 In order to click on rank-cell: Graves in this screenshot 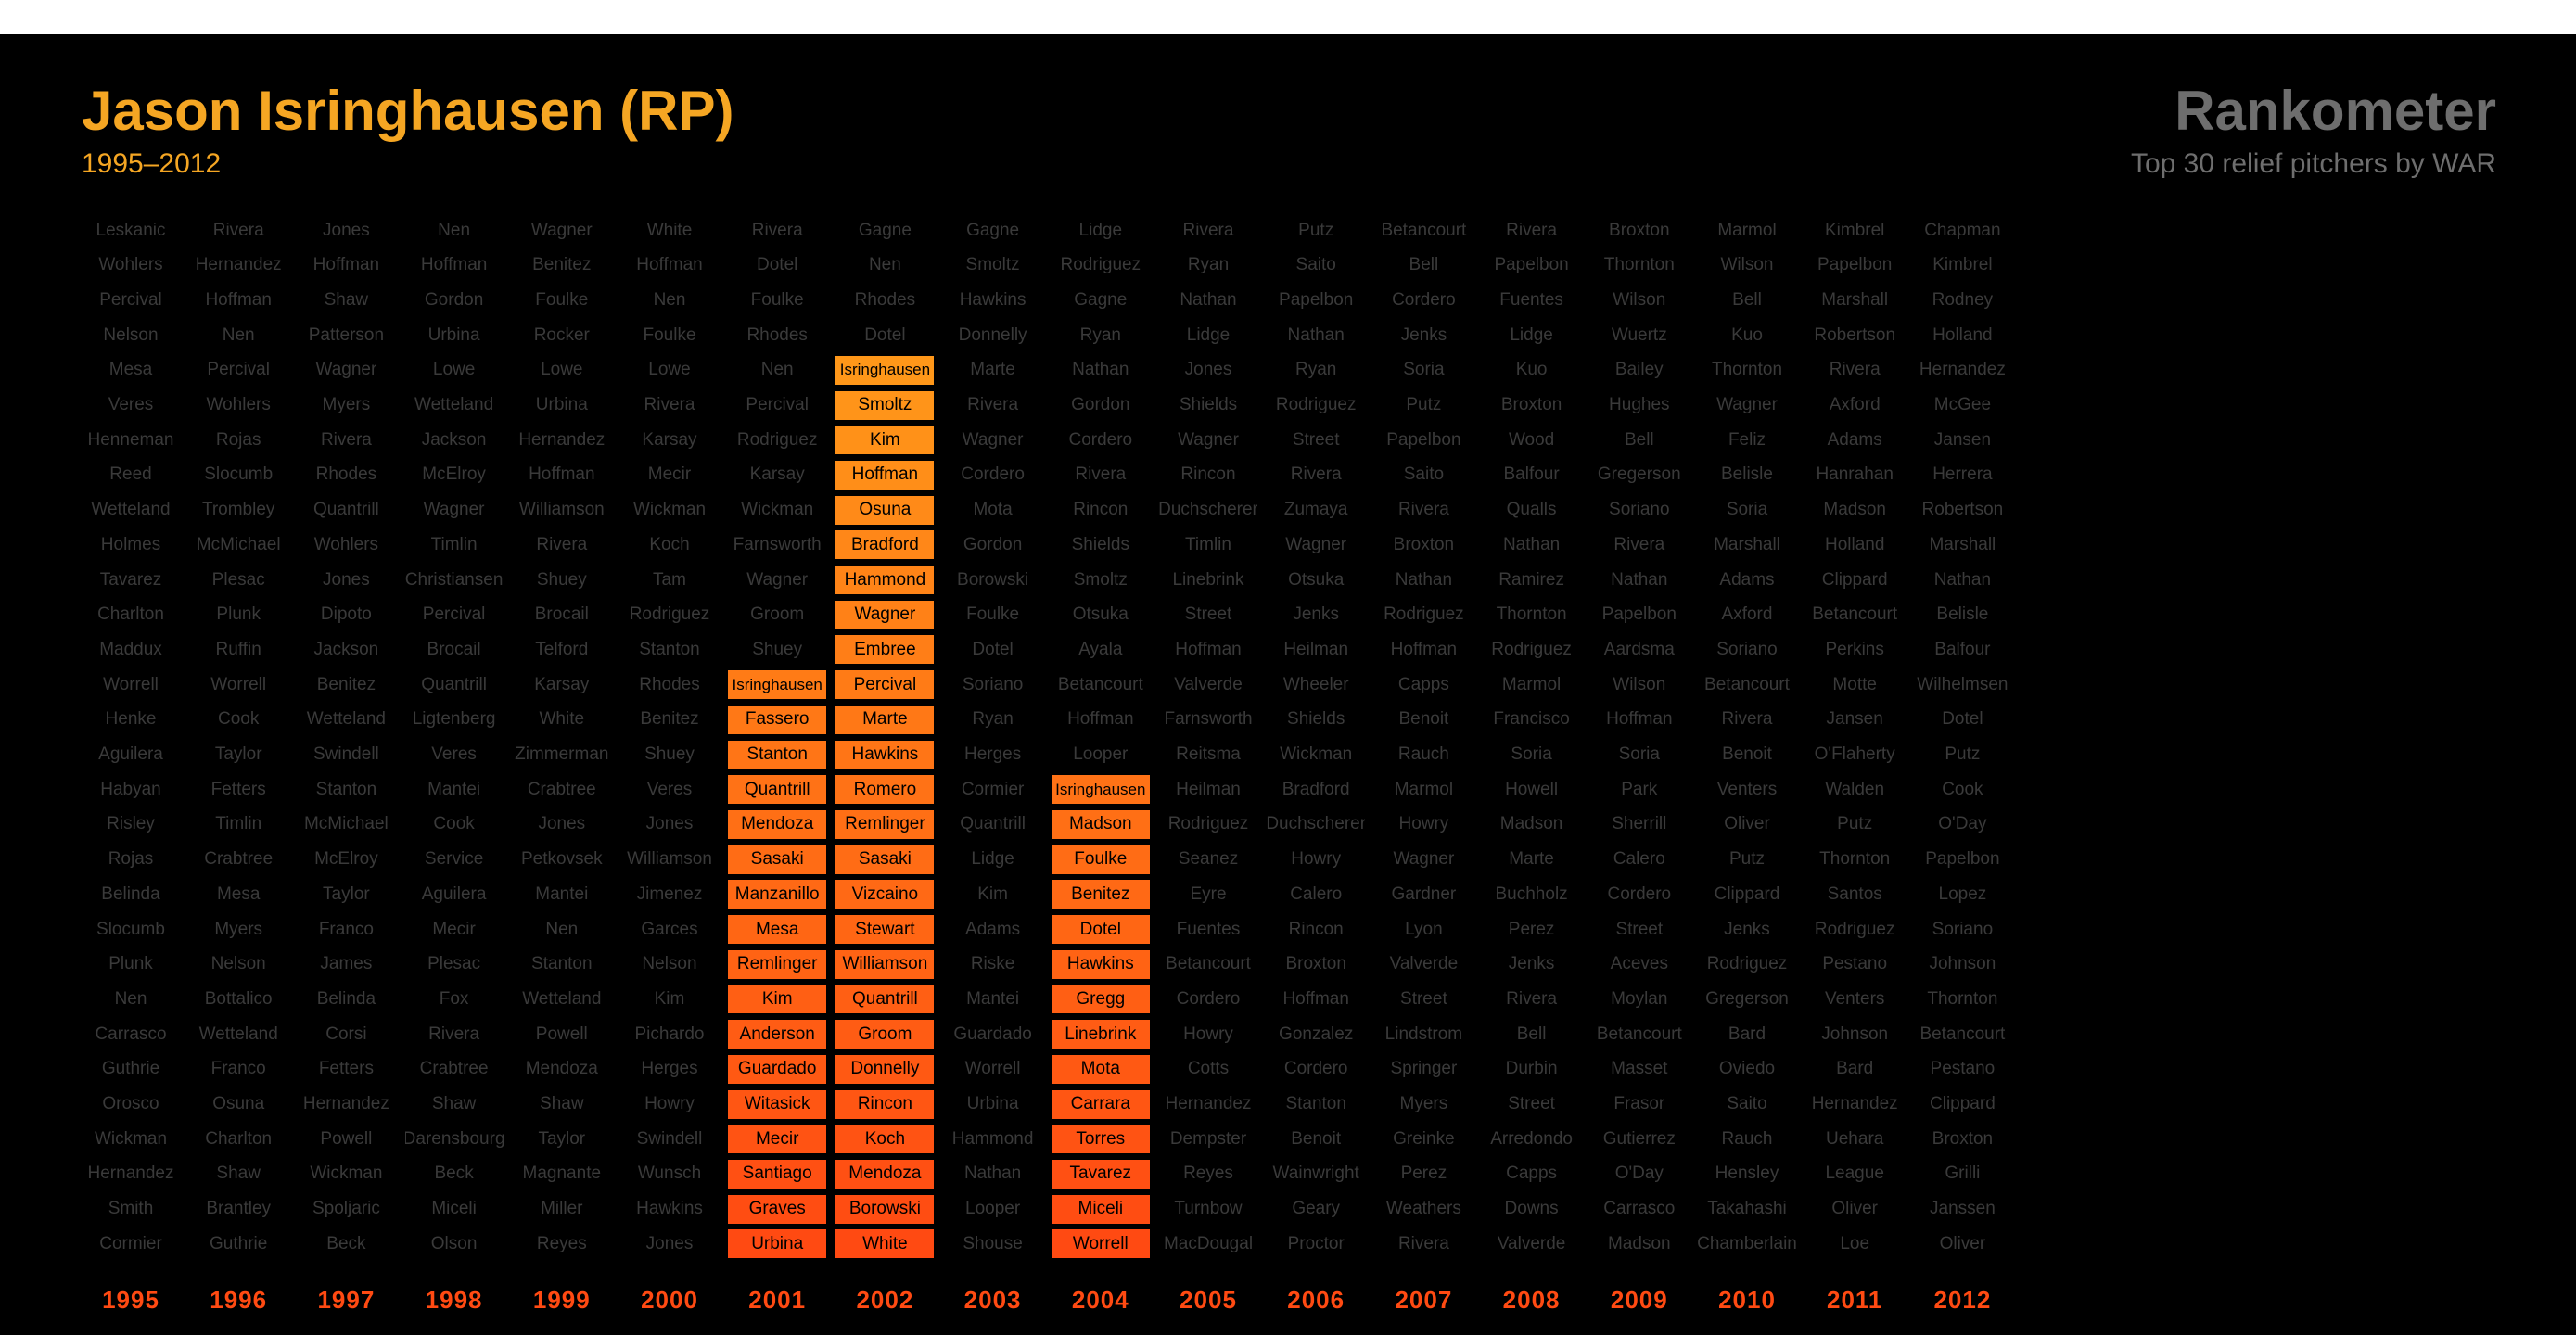, I will do `click(777, 1209)`.